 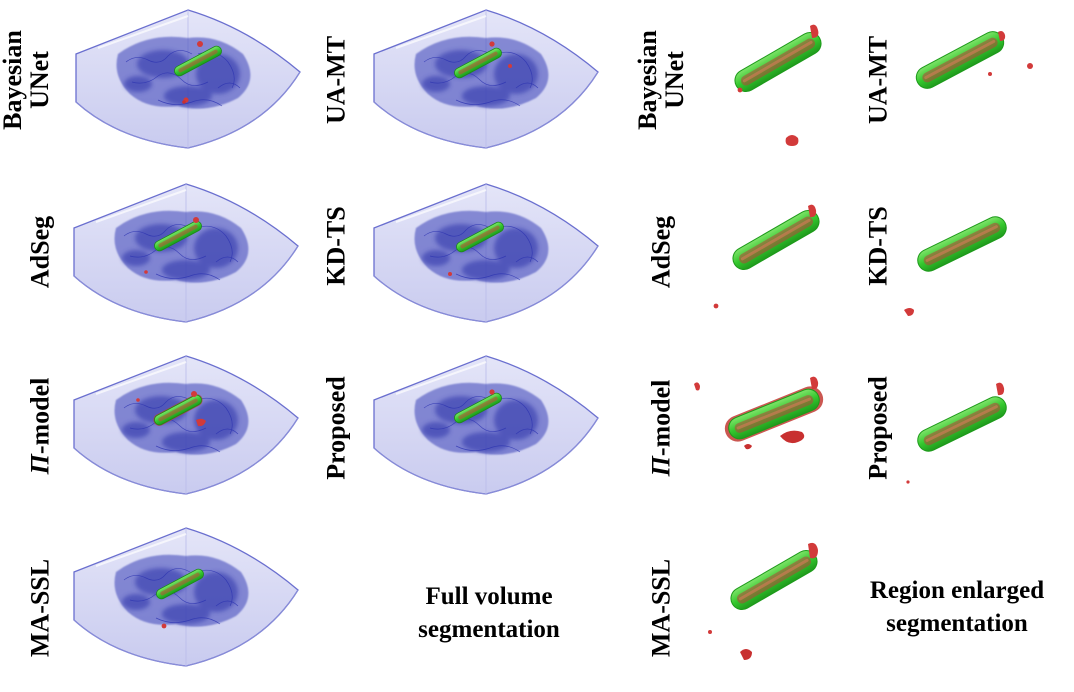 What do you see at coordinates (972, 84) in the screenshot?
I see `enlarged-panel-ua-mt` at bounding box center [972, 84].